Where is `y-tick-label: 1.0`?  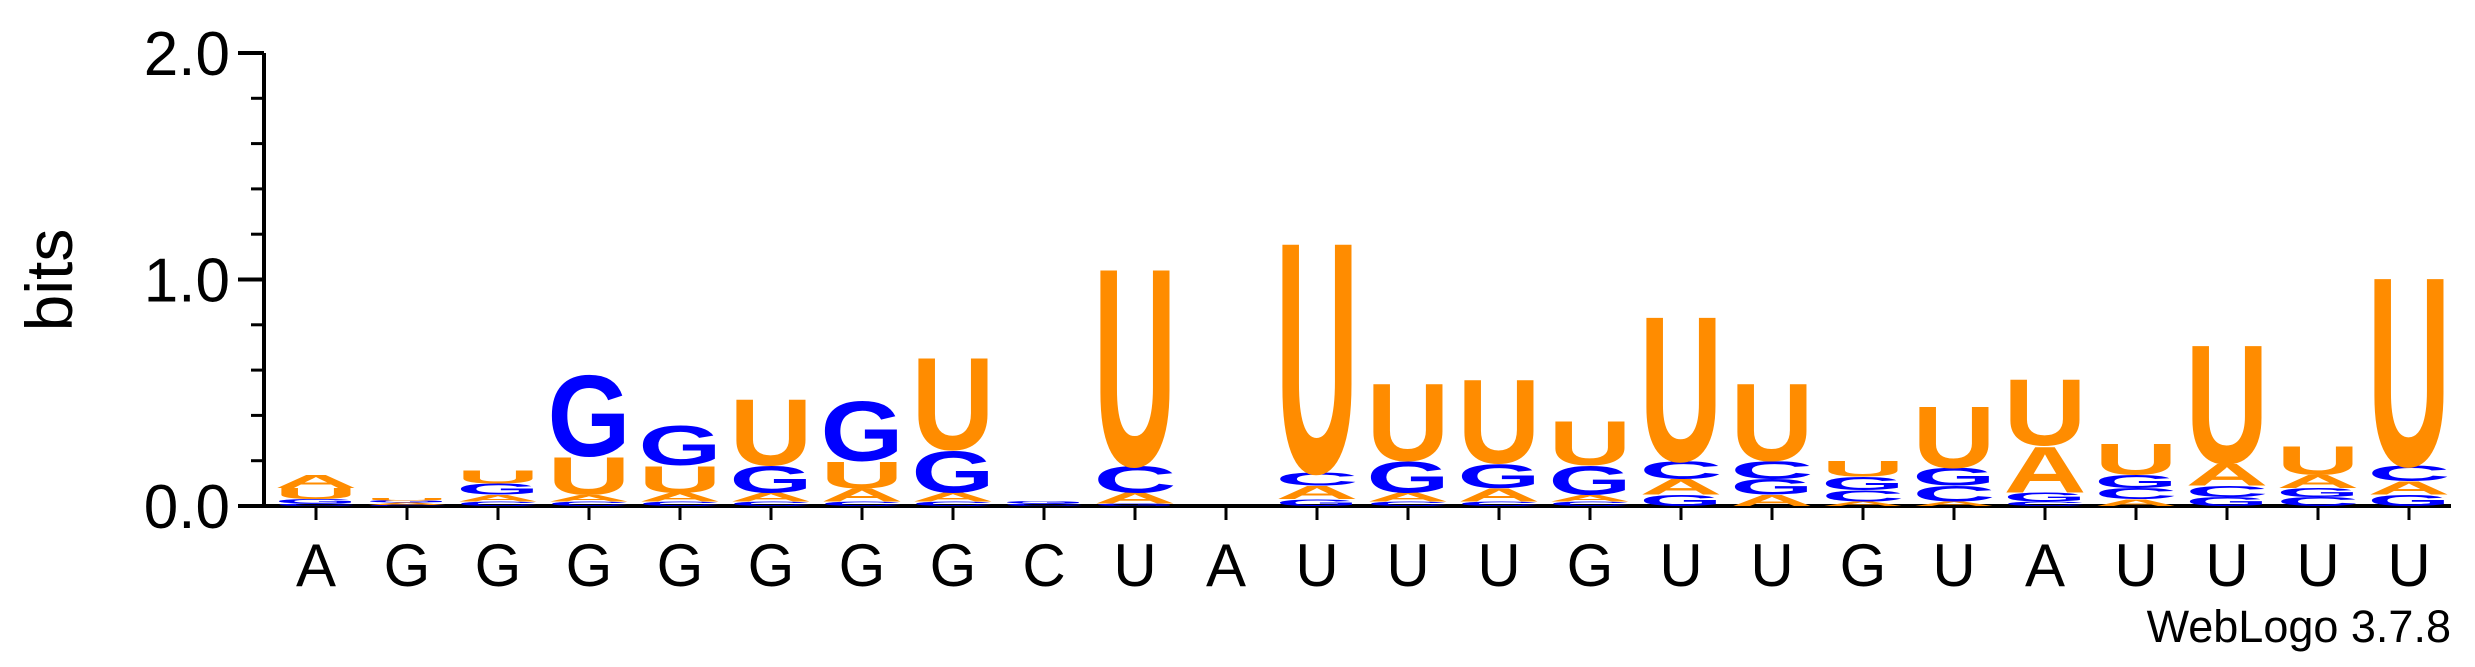 y-tick-label: 1.0 is located at coordinates (187, 281).